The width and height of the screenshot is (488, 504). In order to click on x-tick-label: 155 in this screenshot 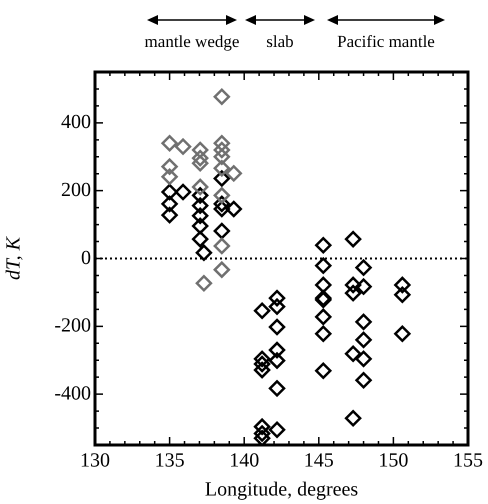, I will do `click(468, 460)`.